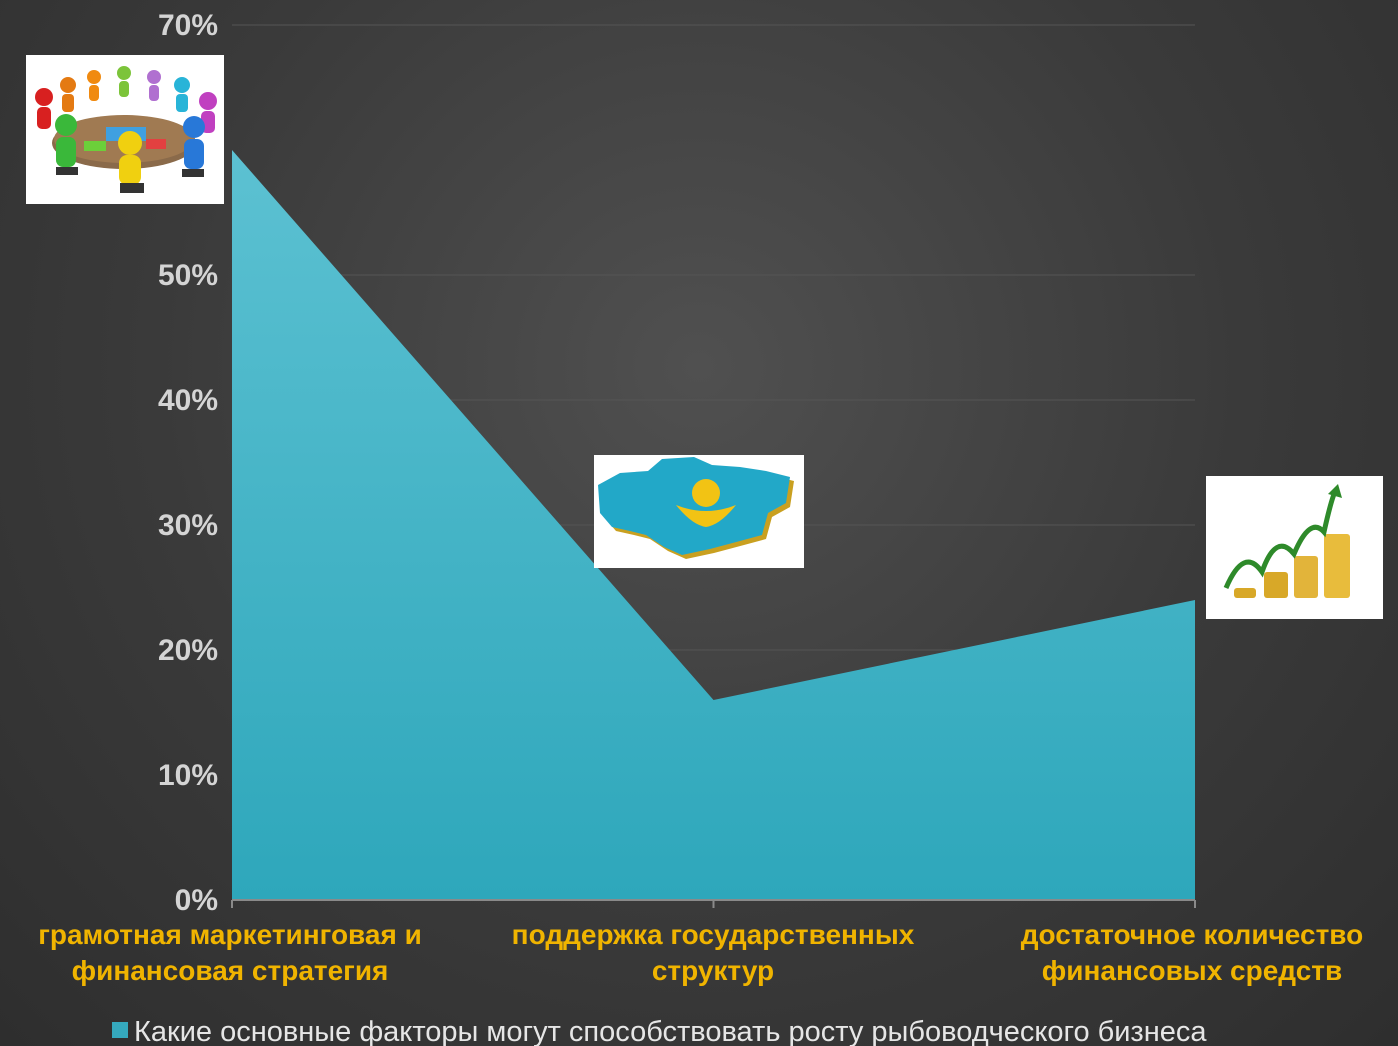 The image size is (1398, 1046). Describe the element at coordinates (188, 275) in the screenshot. I see `y-tick-label: 50%` at that location.